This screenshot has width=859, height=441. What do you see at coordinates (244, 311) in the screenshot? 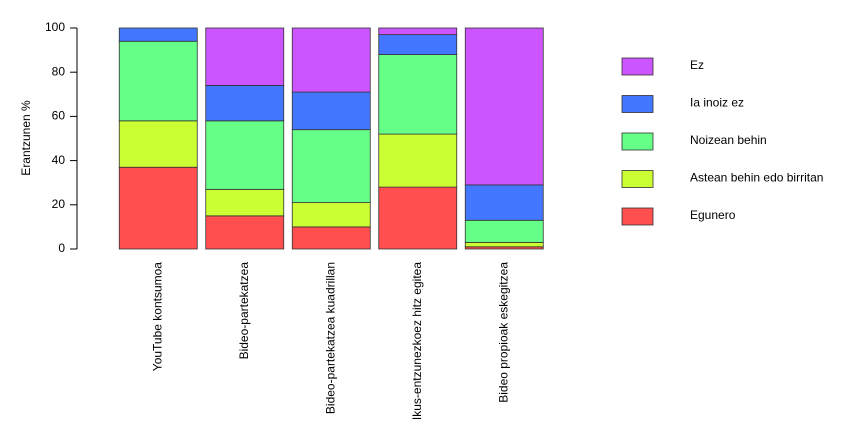
I see `x-tick-label: Bideo-partekatzea` at bounding box center [244, 311].